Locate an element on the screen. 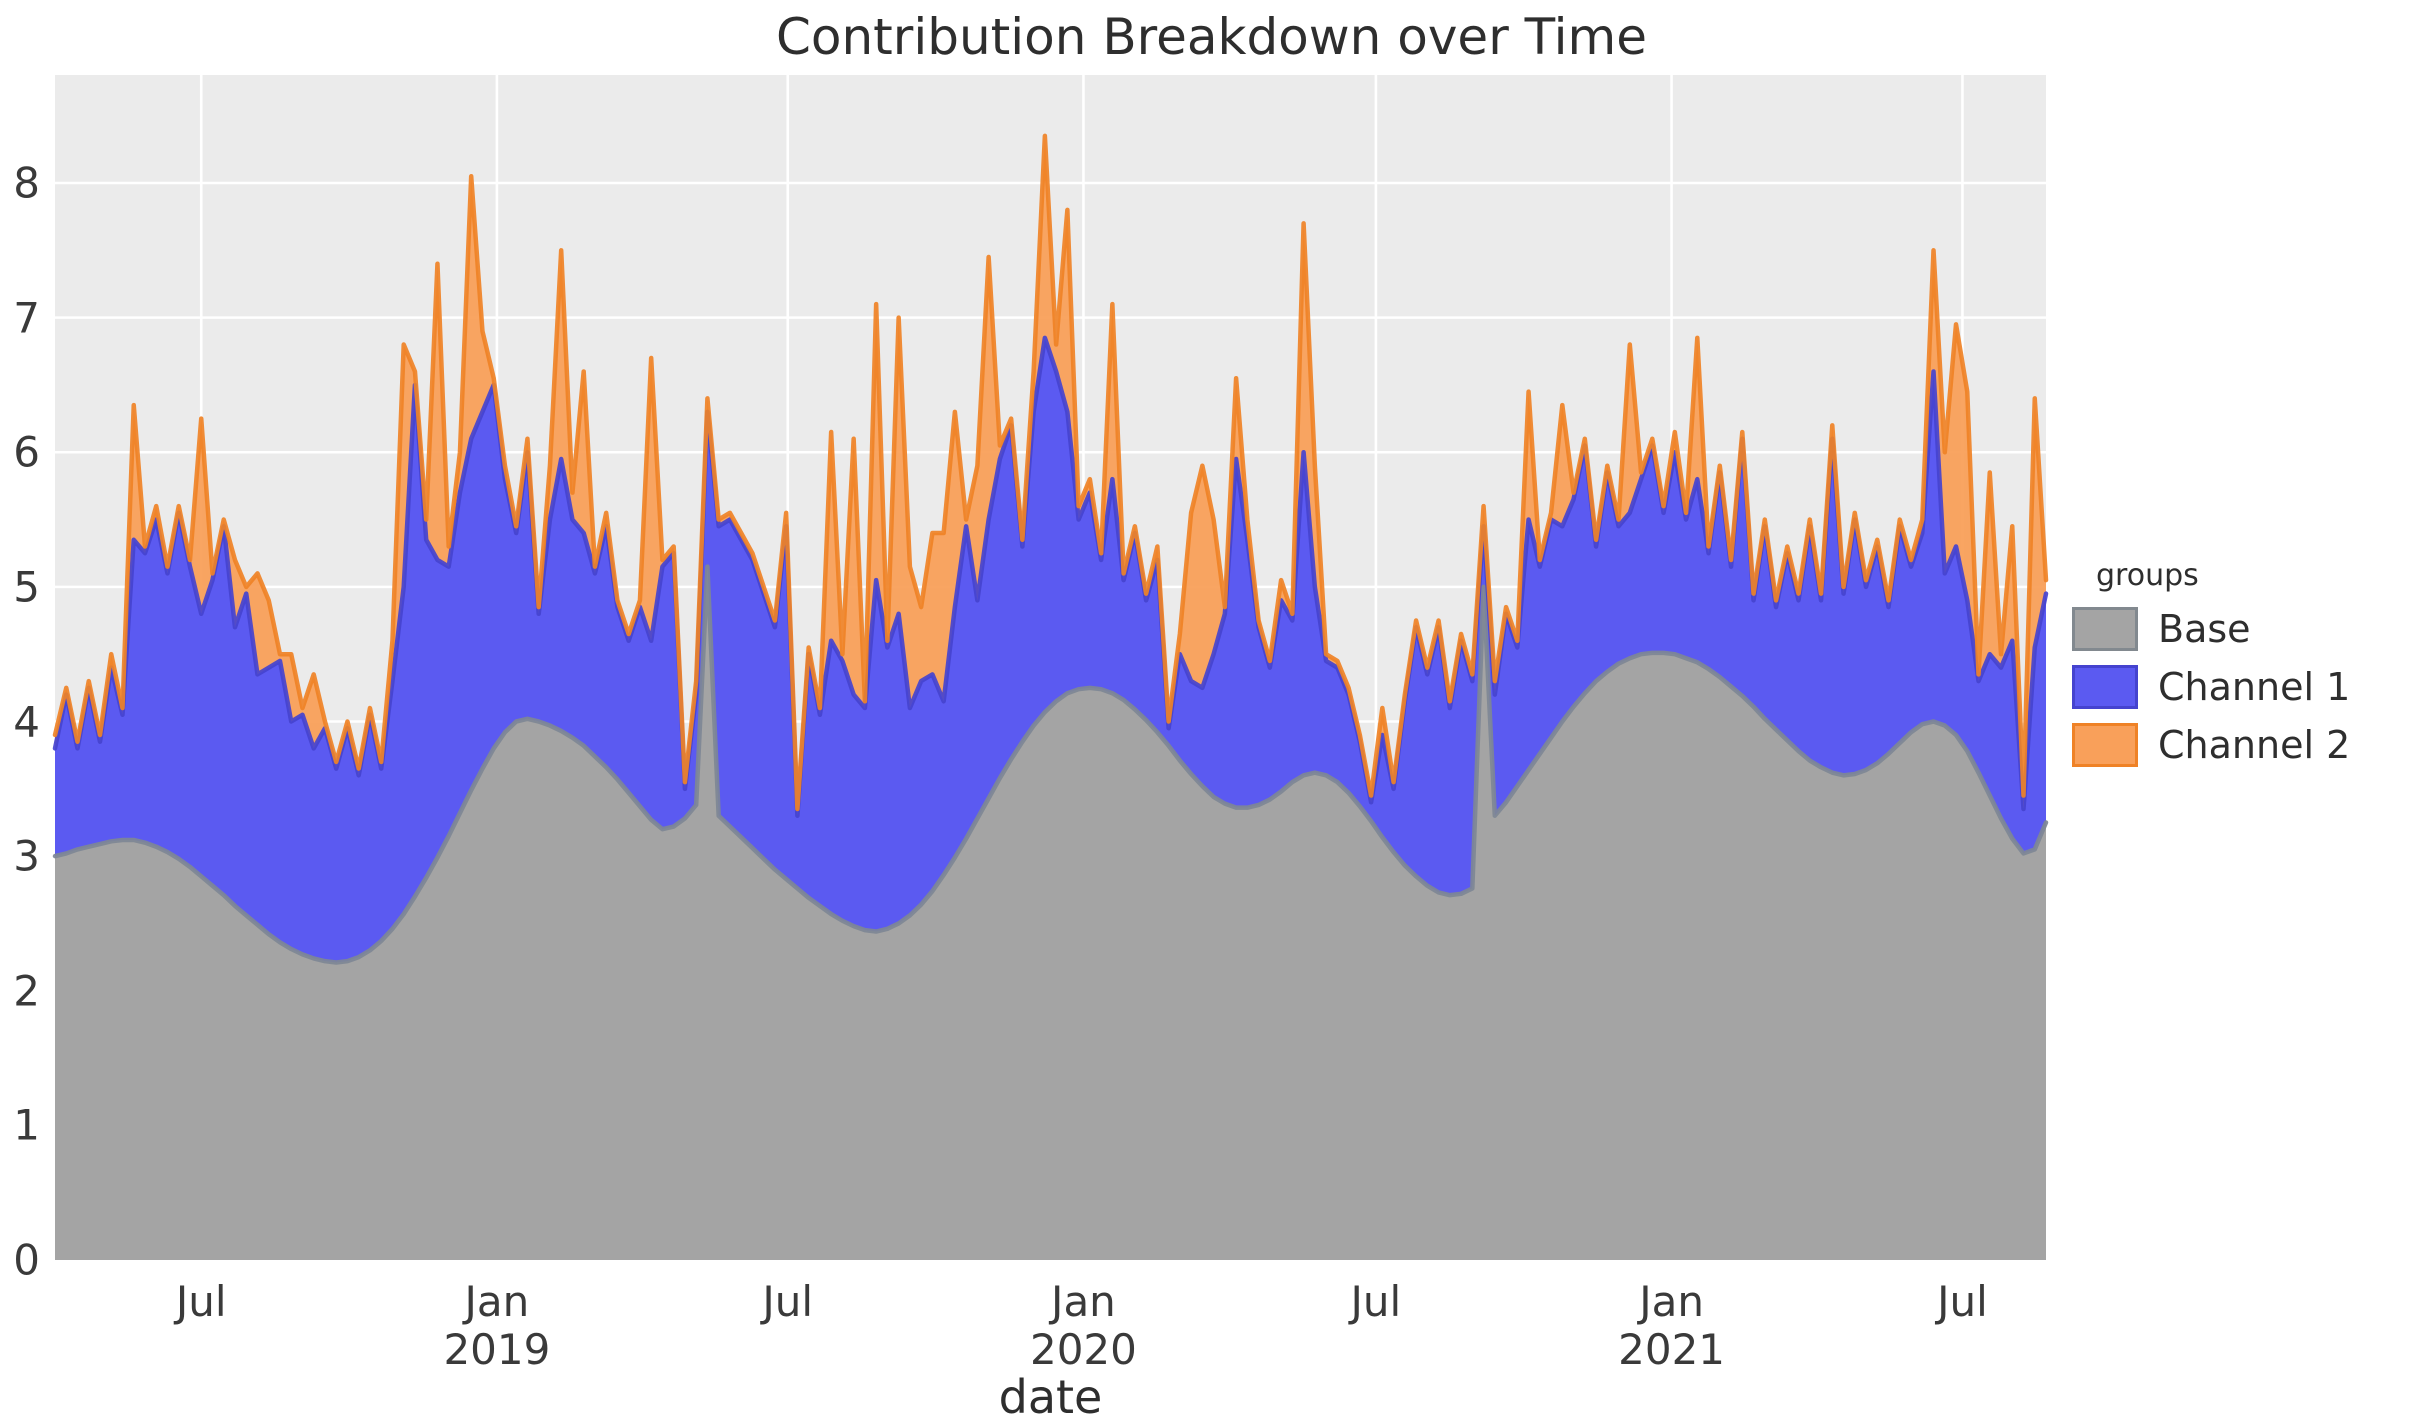  chart-title: Contribution Breakdown over Time is located at coordinates (1211, 37).